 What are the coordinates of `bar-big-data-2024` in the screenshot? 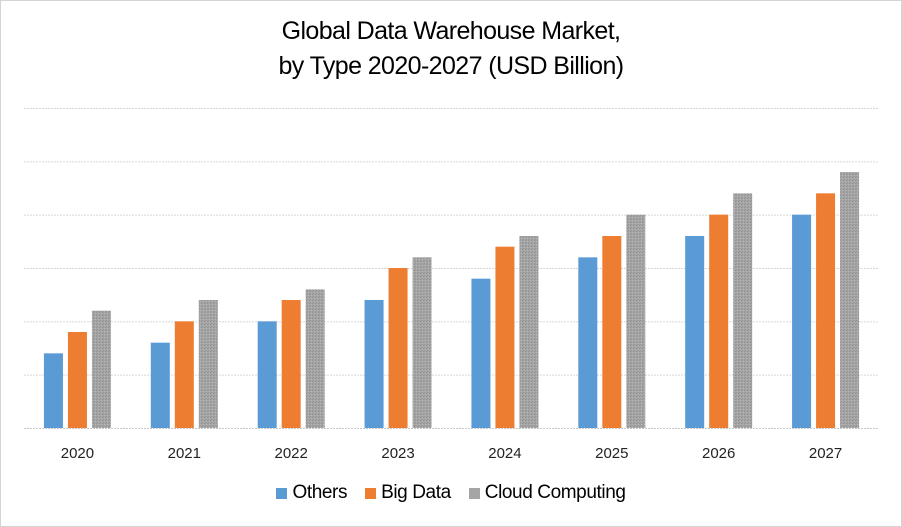 It's located at (505, 337).